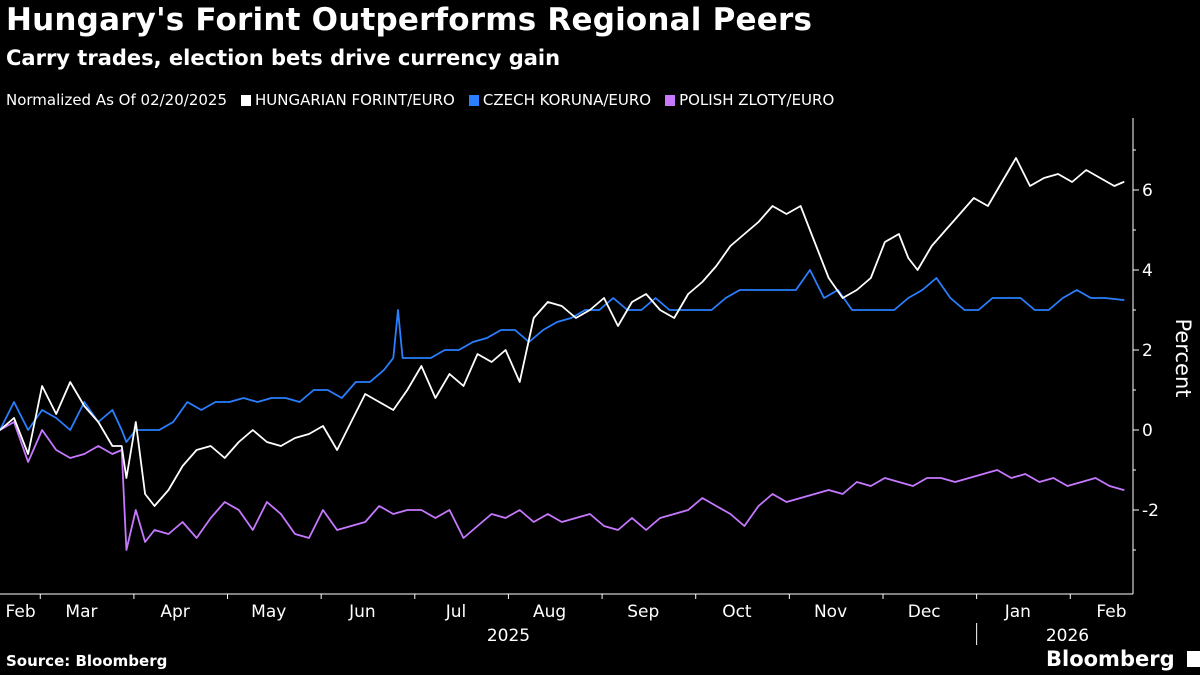 The image size is (1200, 675). What do you see at coordinates (1067, 636) in the screenshot?
I see `x-year-label-2026: 2026` at bounding box center [1067, 636].